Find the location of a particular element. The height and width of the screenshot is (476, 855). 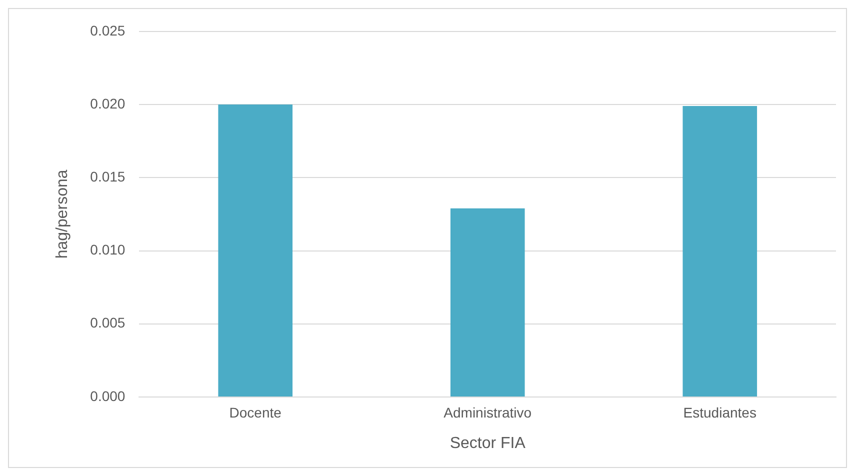

y-tick-label: 0.000 is located at coordinates (108, 396).